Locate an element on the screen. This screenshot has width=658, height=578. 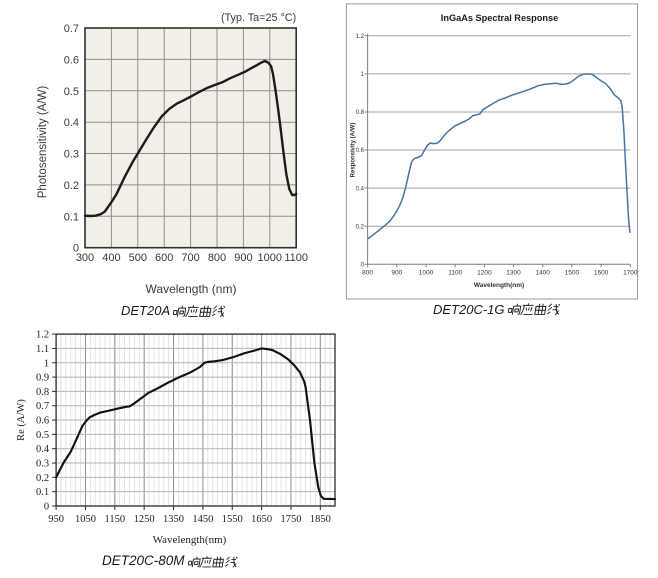
svg-text: 300 is located at coordinates (85, 258).